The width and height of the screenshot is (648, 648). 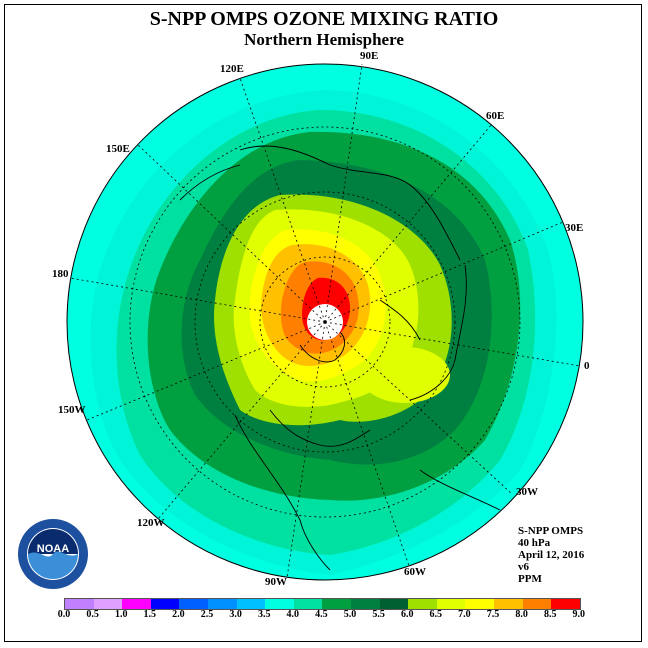 I want to click on colorbar-tick-label: 1.0, so click(x=121, y=614).